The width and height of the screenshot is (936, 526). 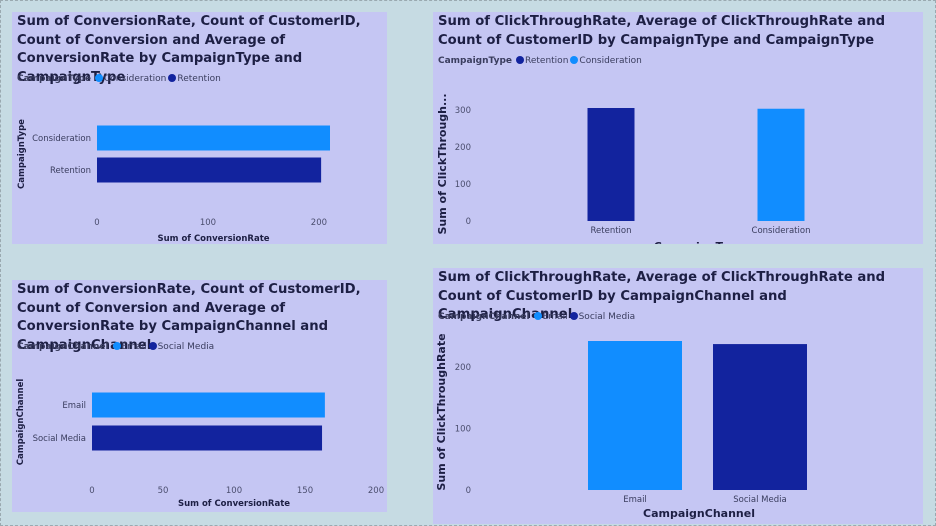 What do you see at coordinates (463, 111) in the screenshot?
I see `tick-label: 300` at bounding box center [463, 111].